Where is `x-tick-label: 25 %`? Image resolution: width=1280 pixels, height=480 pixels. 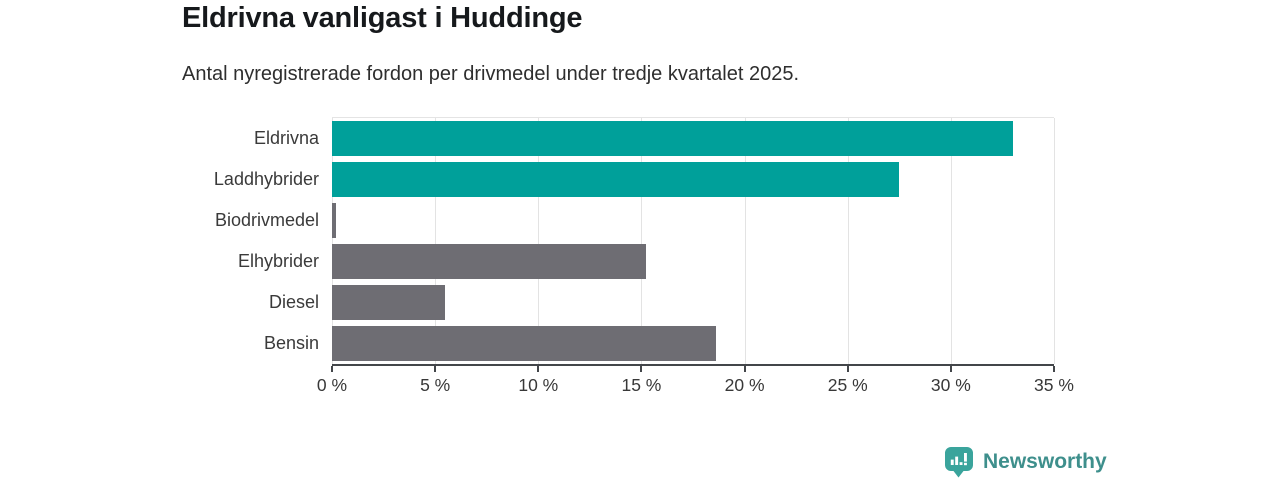
x-tick-label: 25 % is located at coordinates (847, 385).